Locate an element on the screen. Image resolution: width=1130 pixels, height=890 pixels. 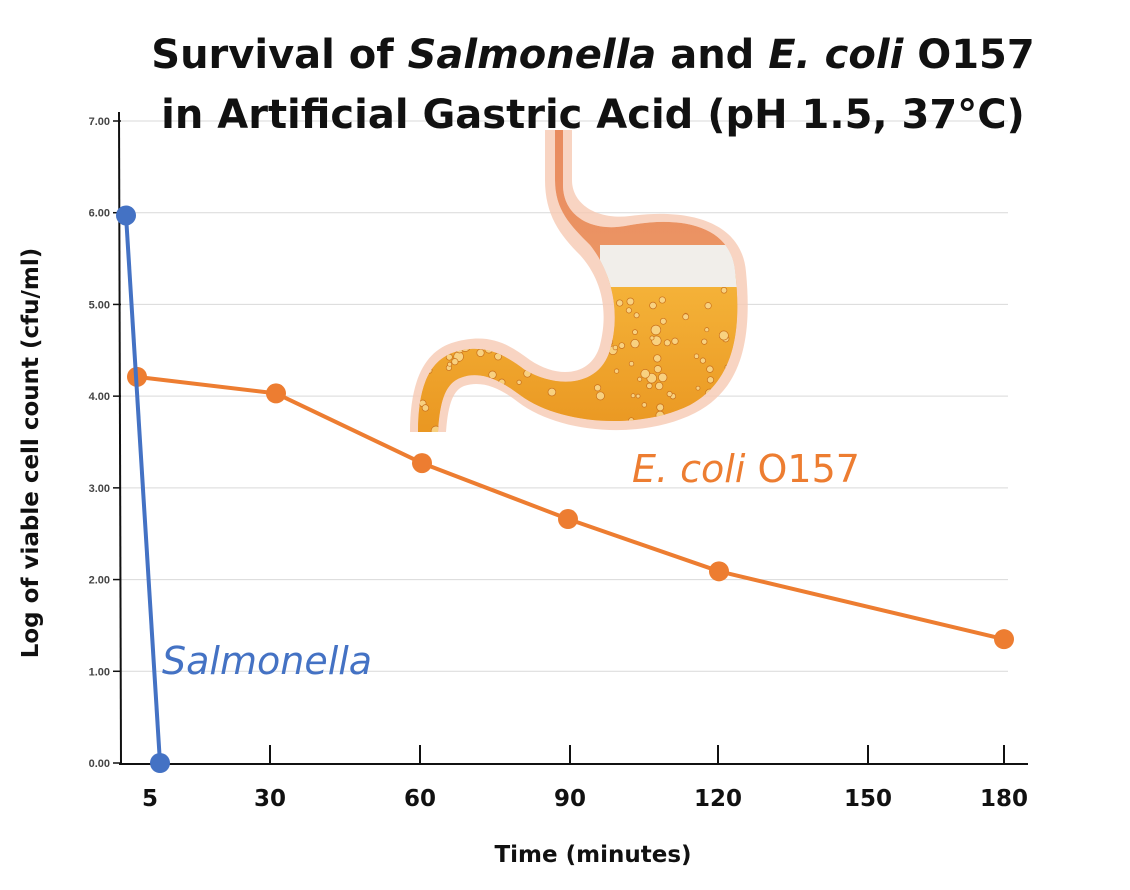
y-tick-label: 5.00 is located at coordinates (99, 305).